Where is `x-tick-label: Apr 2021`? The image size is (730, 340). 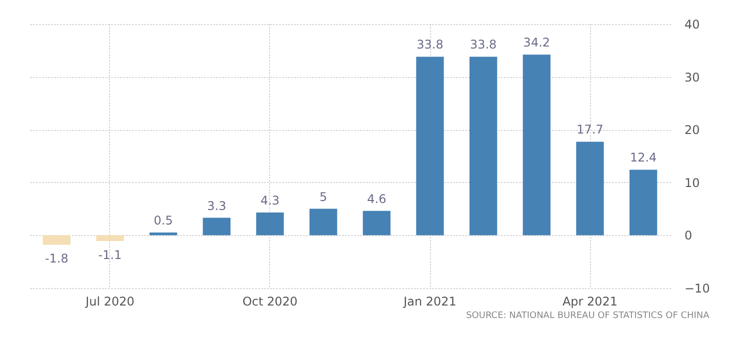 x-tick-label: Apr 2021 is located at coordinates (590, 301).